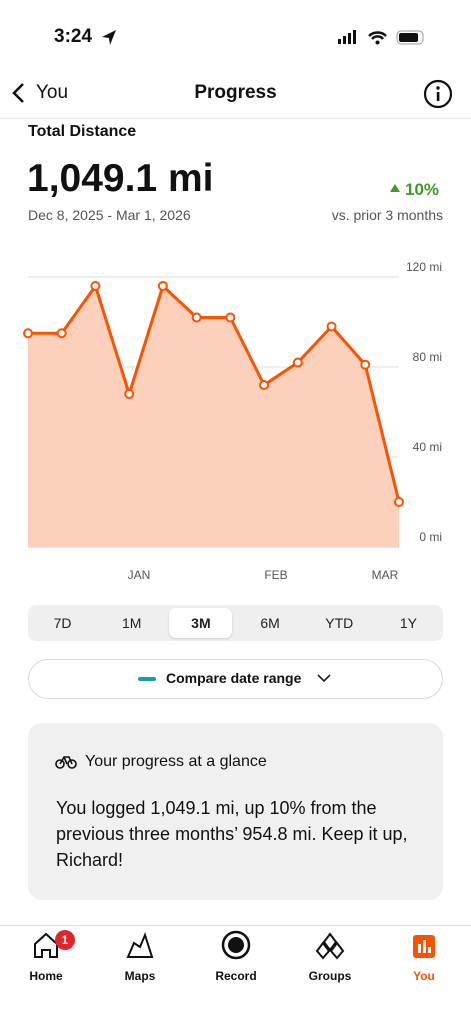 Image resolution: width=471 pixels, height=1024 pixels. What do you see at coordinates (330, 946) in the screenshot?
I see `groups-icon` at bounding box center [330, 946].